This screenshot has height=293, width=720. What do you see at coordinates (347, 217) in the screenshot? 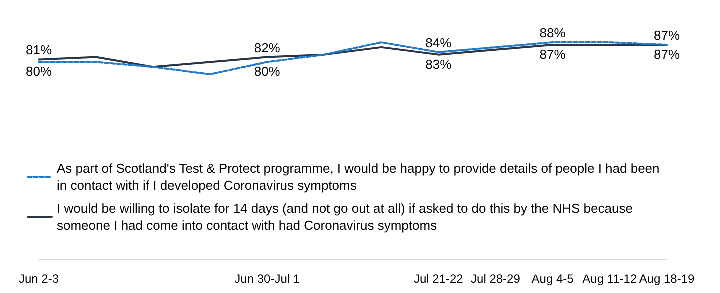
I see `legend-label: I would be willing to isolate for 14 days (and not go out at all) if asked to do this by the NHS because someone I had come into contact with had Coronavirus symptoms` at bounding box center [347, 217].